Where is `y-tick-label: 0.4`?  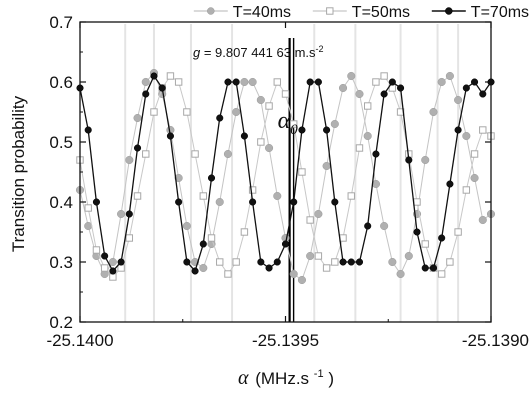 y-tick-label: 0.4 is located at coordinates (61, 202).